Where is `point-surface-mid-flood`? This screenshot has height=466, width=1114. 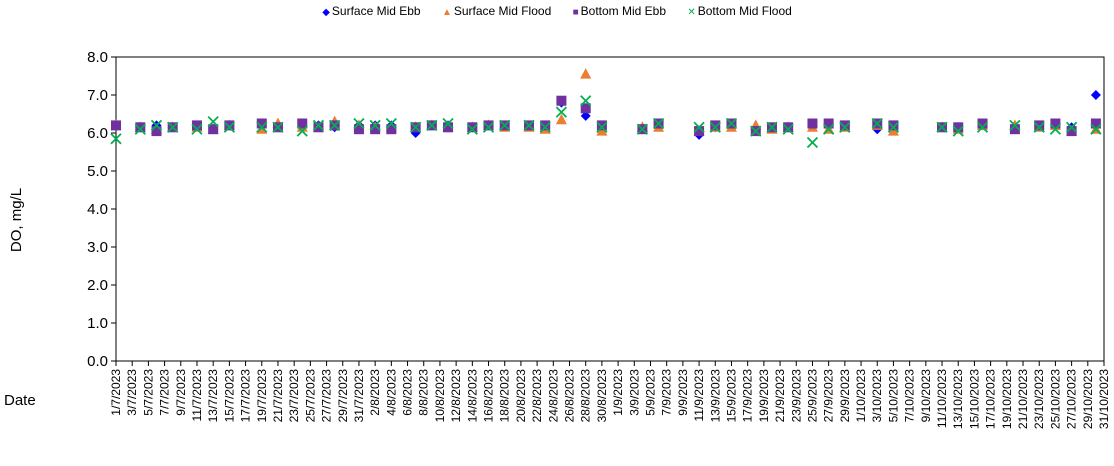
point-surface-mid-flood is located at coordinates (561, 119).